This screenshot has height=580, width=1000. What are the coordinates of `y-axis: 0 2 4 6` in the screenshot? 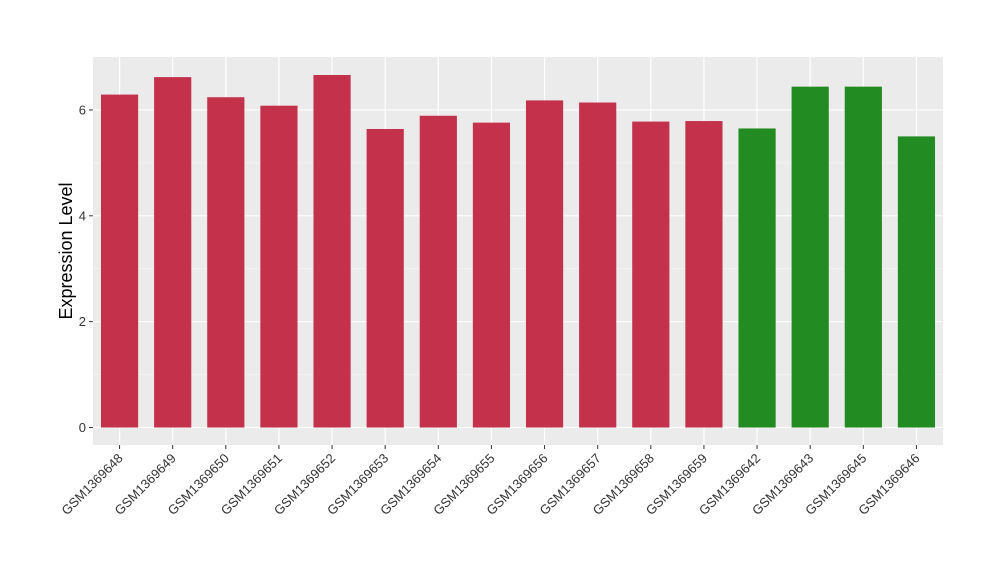 It's located at (86, 268).